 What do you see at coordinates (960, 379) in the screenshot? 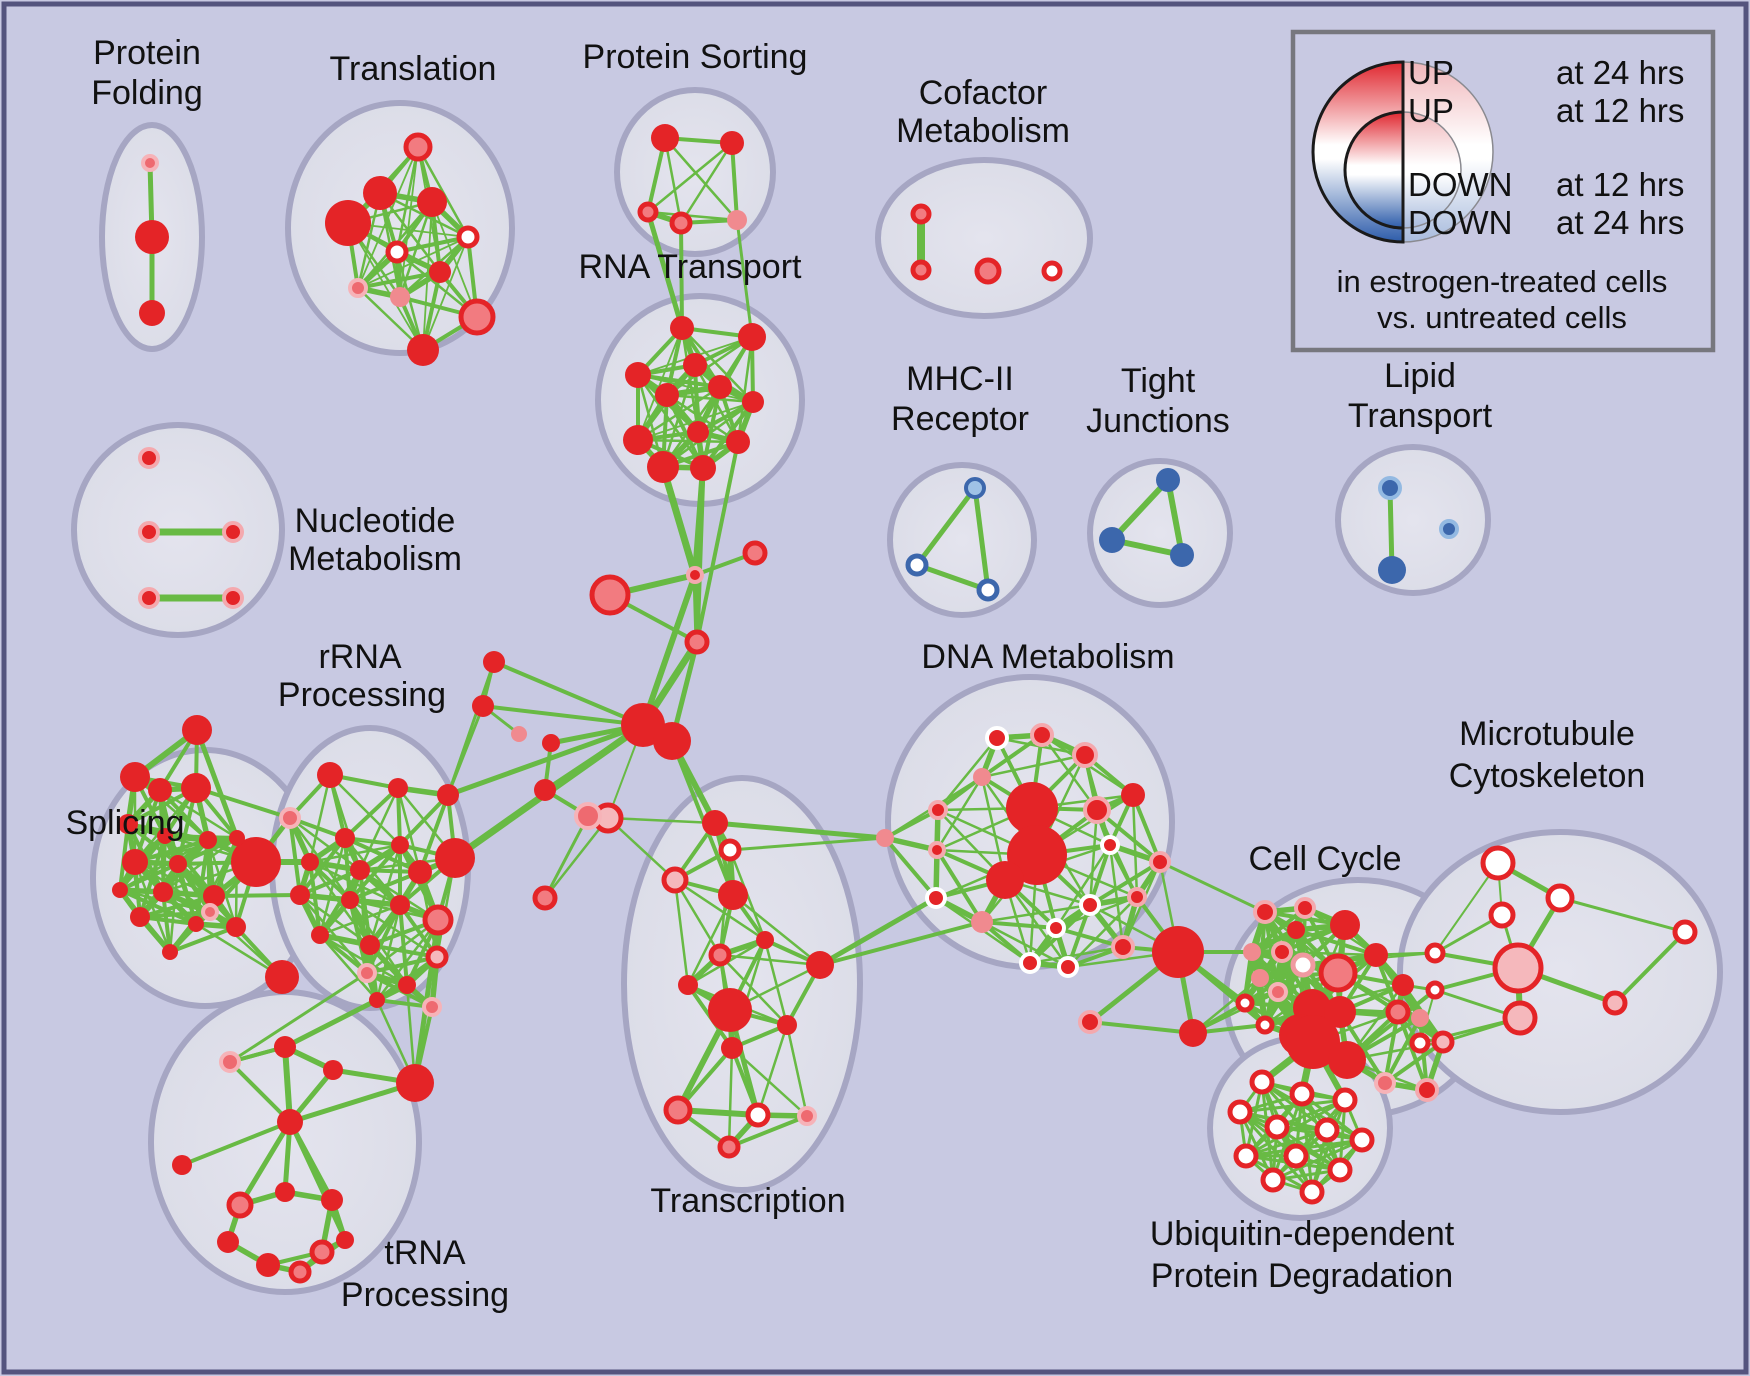
I see `cluster-label: MHC-II` at bounding box center [960, 379].